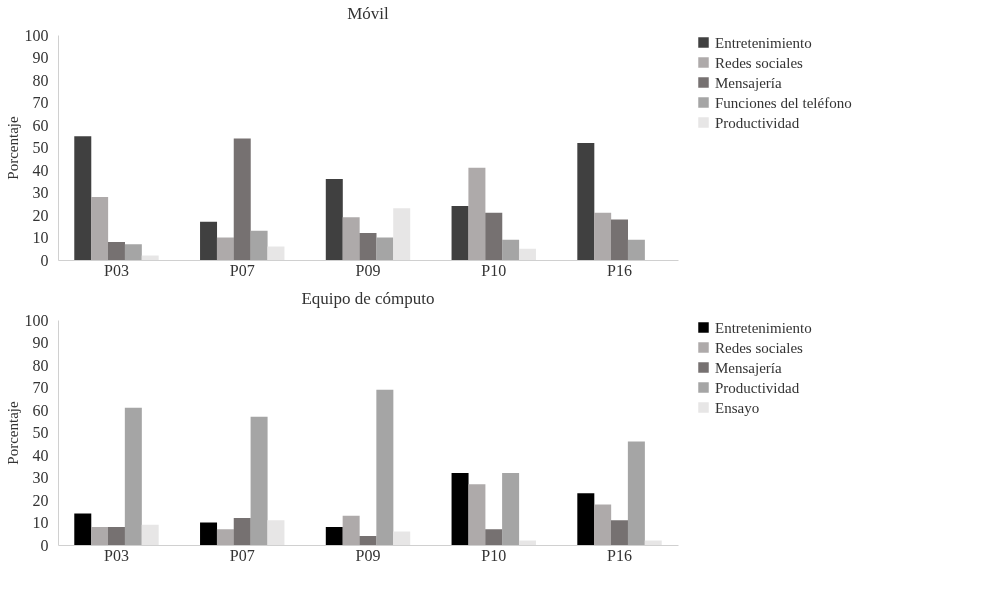 The image size is (1008, 614). I want to click on legend-label: Funciones del teléfono, so click(783, 102).